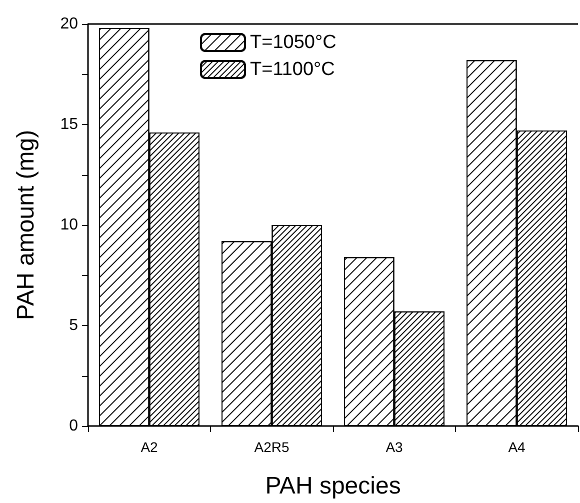  I want to click on y-tick-label: 0, so click(73, 426).